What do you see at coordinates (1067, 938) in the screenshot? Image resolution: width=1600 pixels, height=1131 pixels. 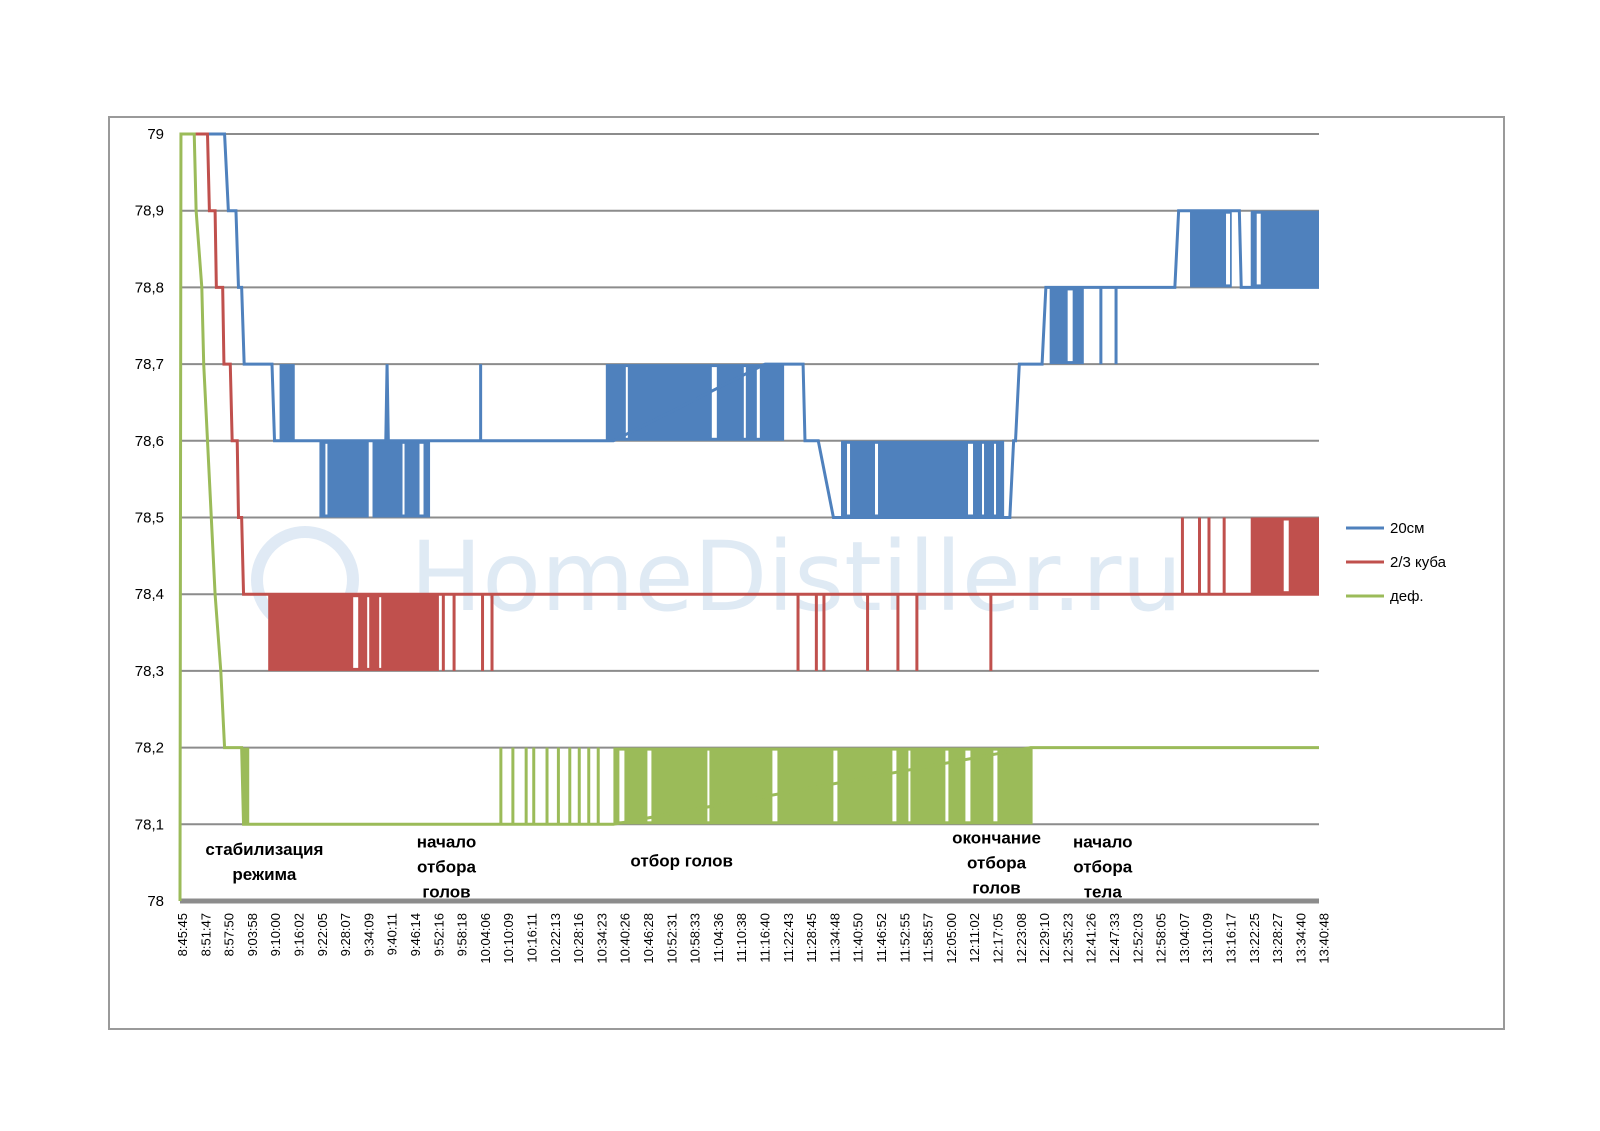 I see `x-tick-label: 12:35:23` at bounding box center [1067, 938].